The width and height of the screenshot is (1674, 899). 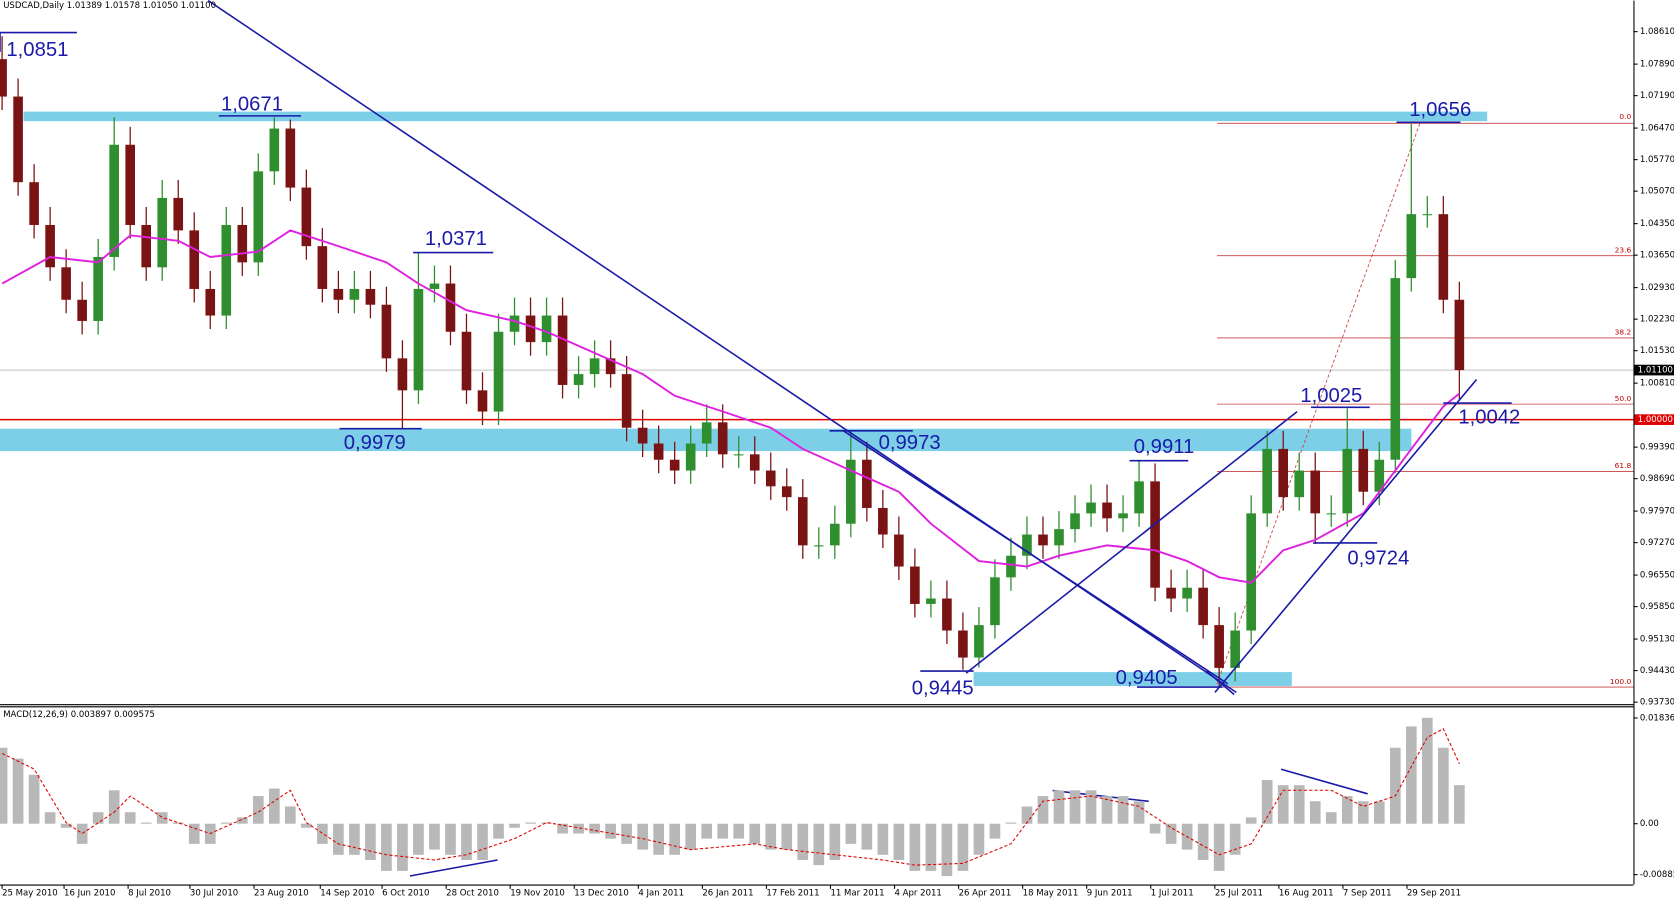 What do you see at coordinates (1657, 320) in the screenshot?
I see `y-tick-label: 1.02230` at bounding box center [1657, 320].